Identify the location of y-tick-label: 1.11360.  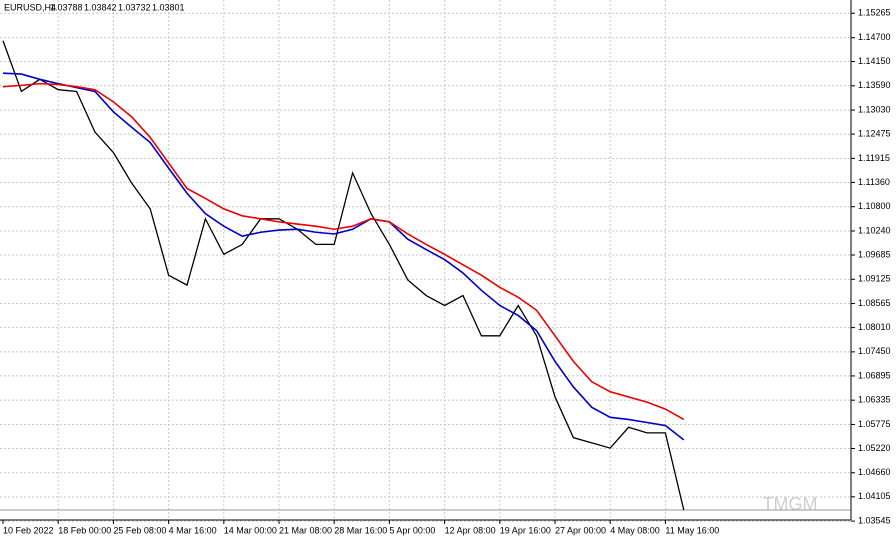
(874, 182).